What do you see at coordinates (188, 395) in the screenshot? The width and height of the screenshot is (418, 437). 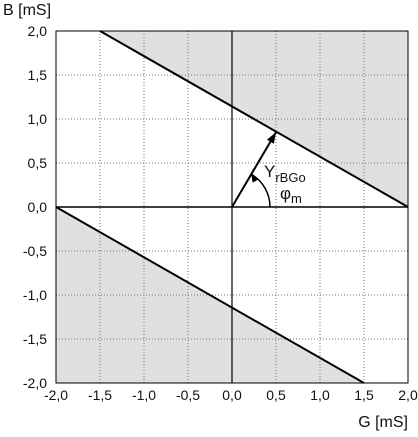 I see `x-tick-label: -0,5` at bounding box center [188, 395].